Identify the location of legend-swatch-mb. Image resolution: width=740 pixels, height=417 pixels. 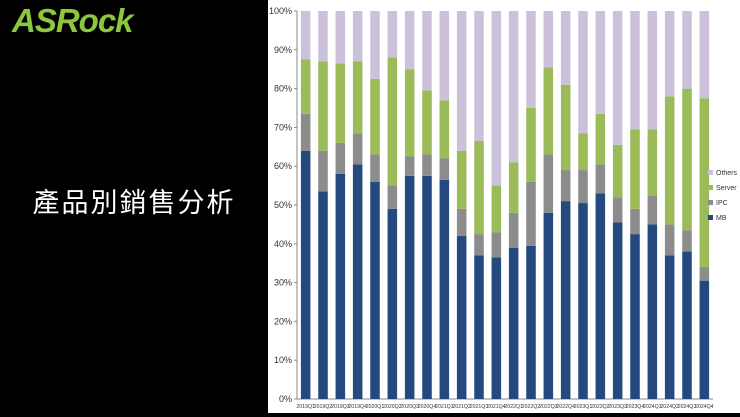
(710, 217).